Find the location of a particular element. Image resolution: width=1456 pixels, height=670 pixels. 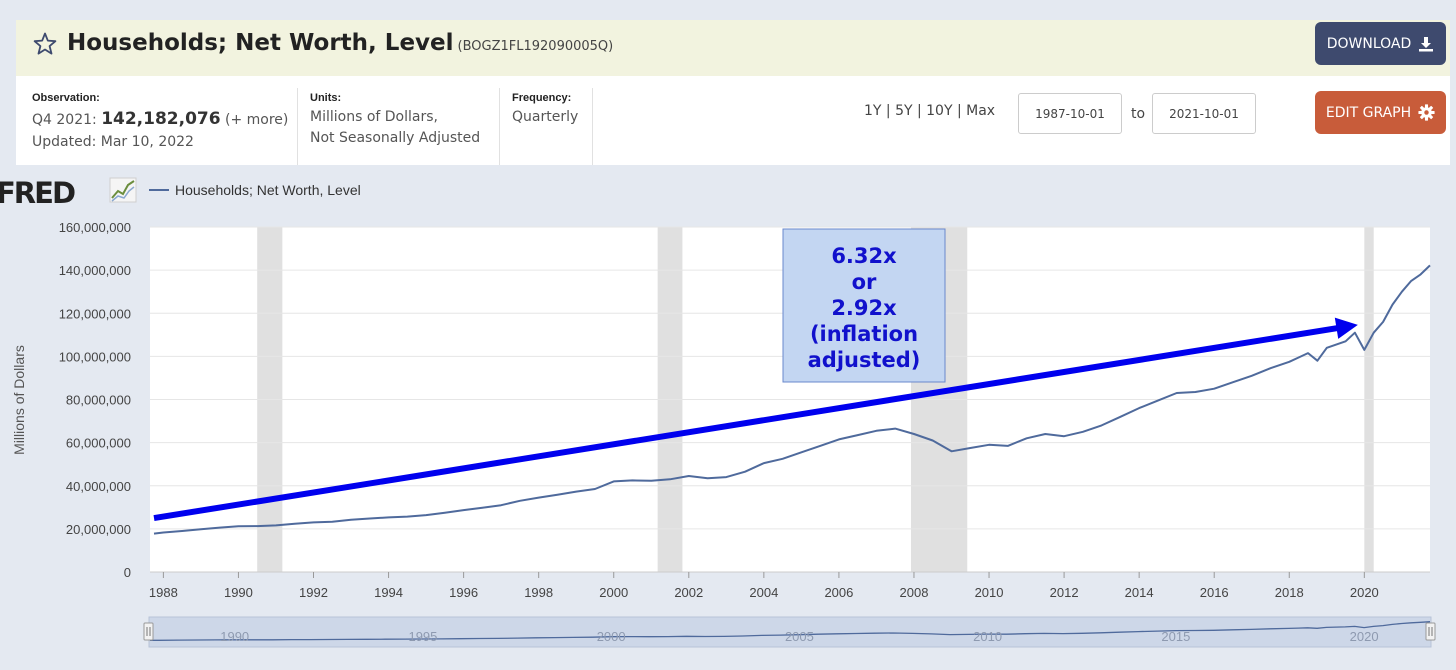

navigator-year-label: 2005 is located at coordinates (799, 636).